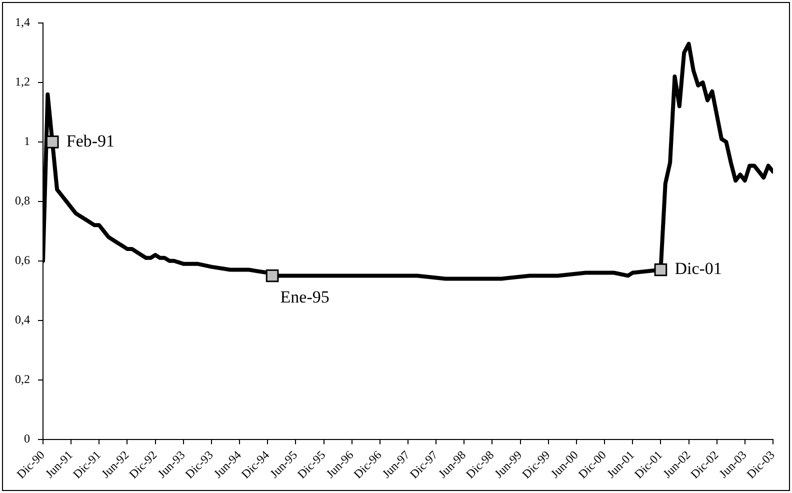 This screenshot has width=792, height=493. I want to click on y-tick-label: 0, so click(27, 438).